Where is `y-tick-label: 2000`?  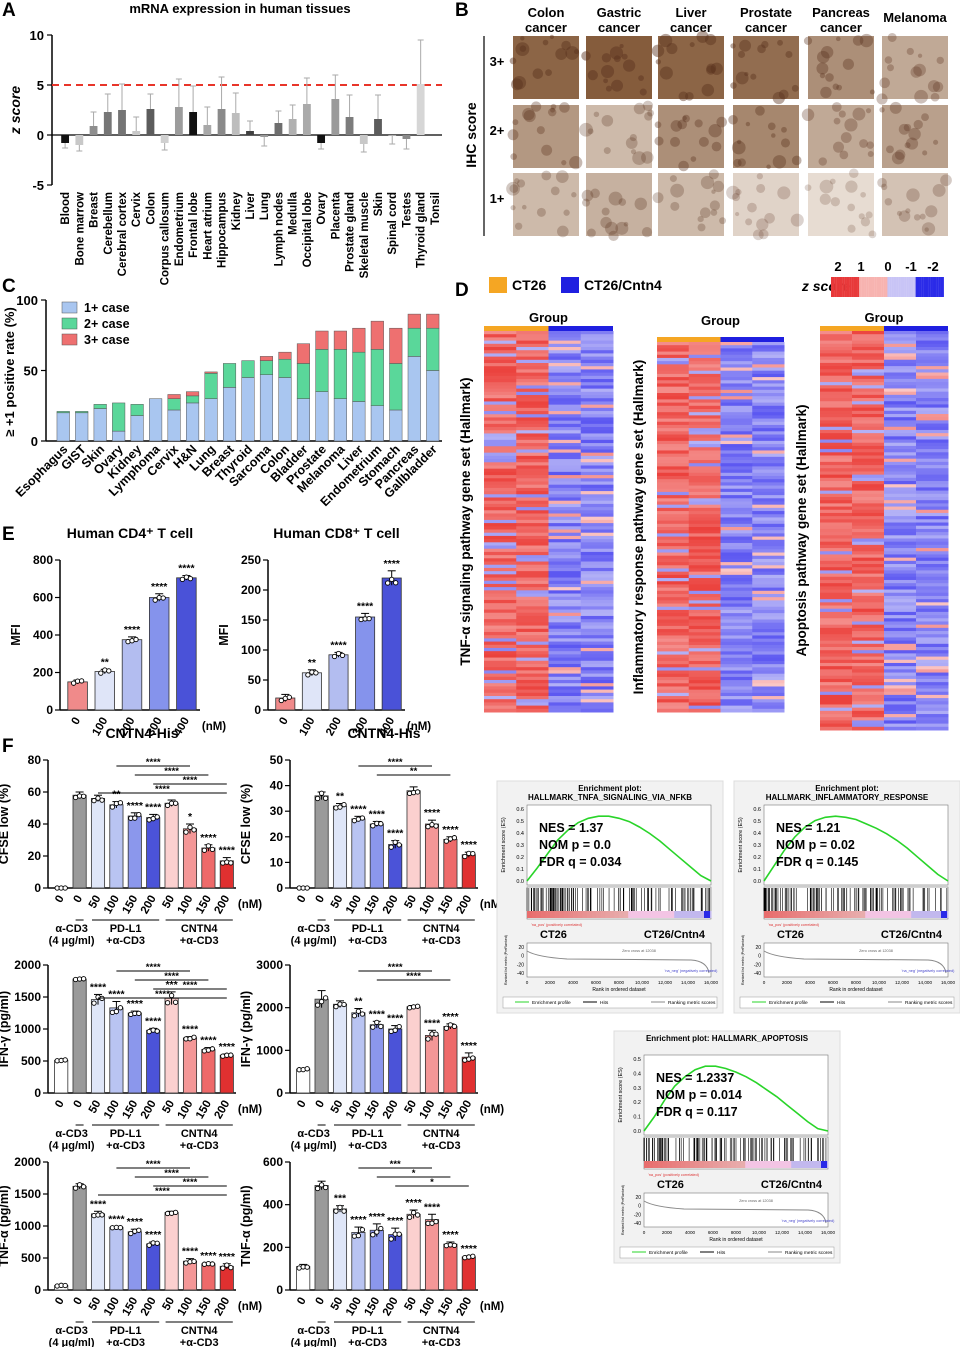 y-tick-label: 2000 is located at coordinates (269, 1008).